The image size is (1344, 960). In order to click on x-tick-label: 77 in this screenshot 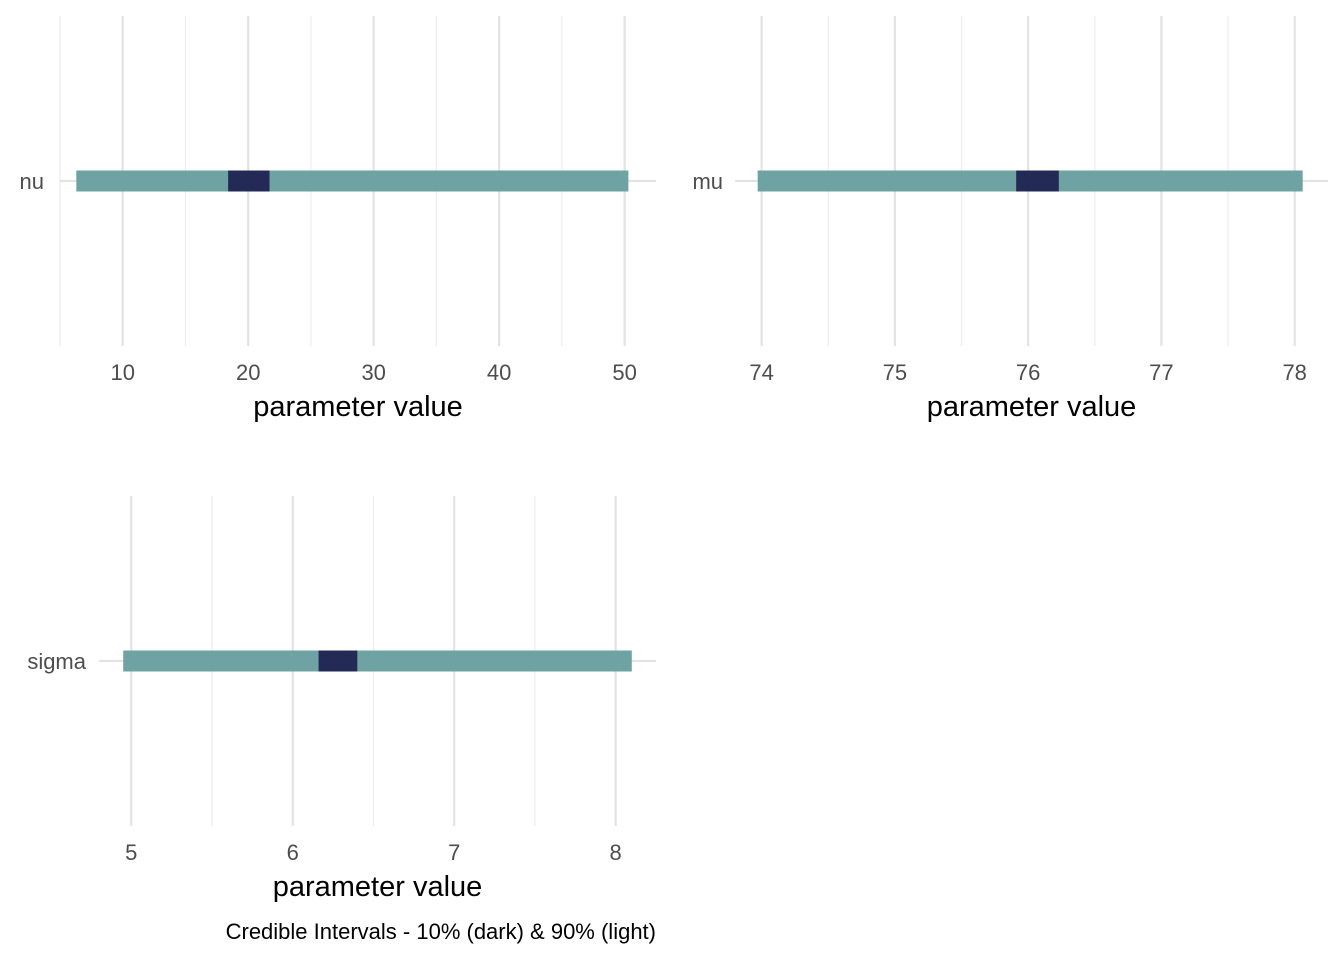, I will do `click(1161, 372)`.